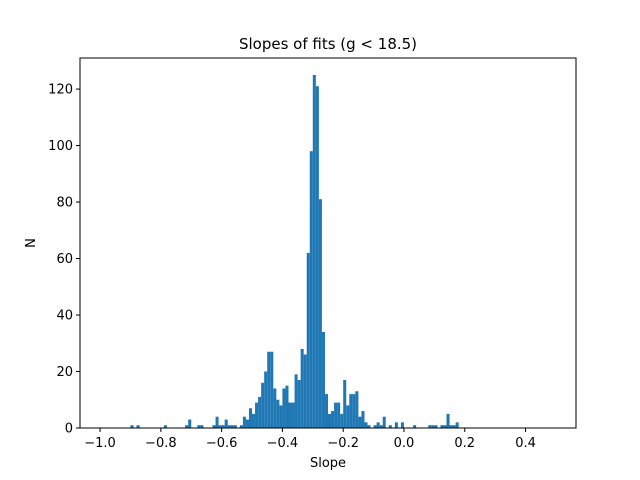 The width and height of the screenshot is (640, 480). Describe the element at coordinates (464, 443) in the screenshot. I see `x-tick-label: 0.2` at that location.